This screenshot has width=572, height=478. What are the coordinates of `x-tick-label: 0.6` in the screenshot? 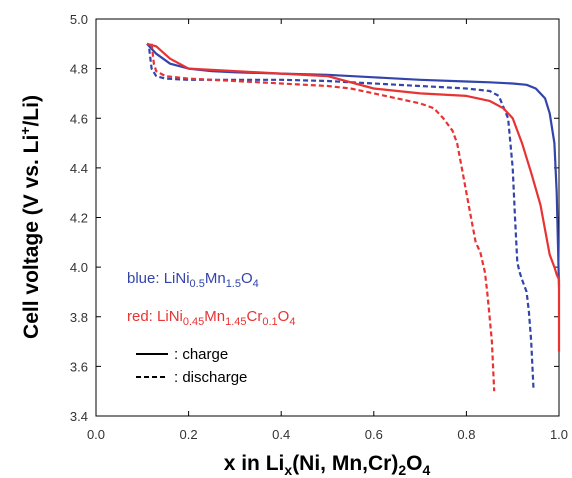 It's located at (374, 434).